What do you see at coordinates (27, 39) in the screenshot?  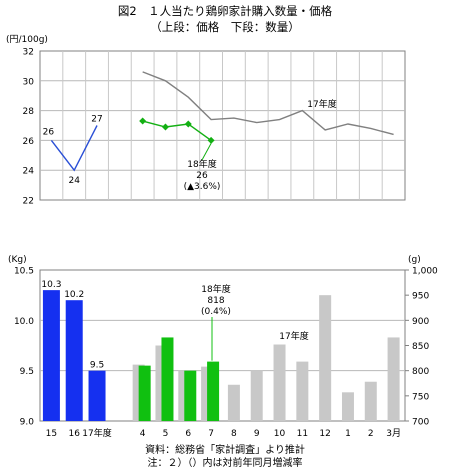 I see `price-y-axis-unit: (円/100g)` at bounding box center [27, 39].